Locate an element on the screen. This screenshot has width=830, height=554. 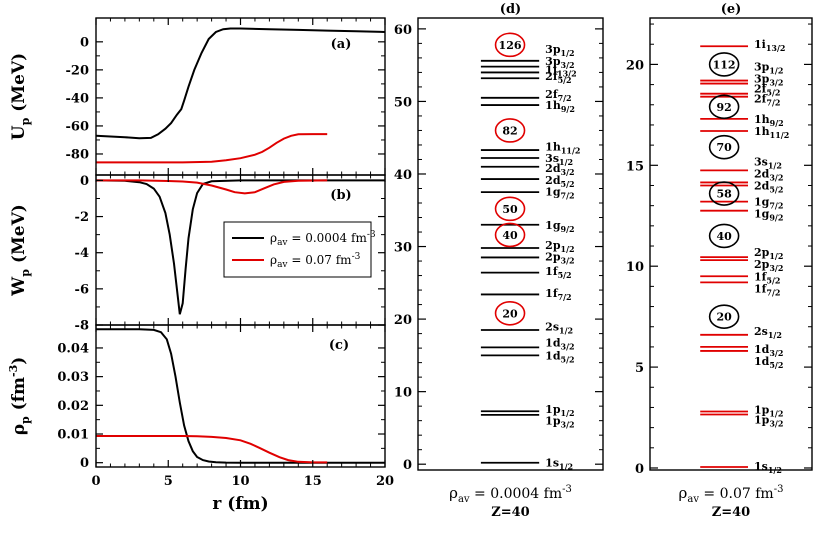
level-label: 1g9/2 is located at coordinates (768, 215).